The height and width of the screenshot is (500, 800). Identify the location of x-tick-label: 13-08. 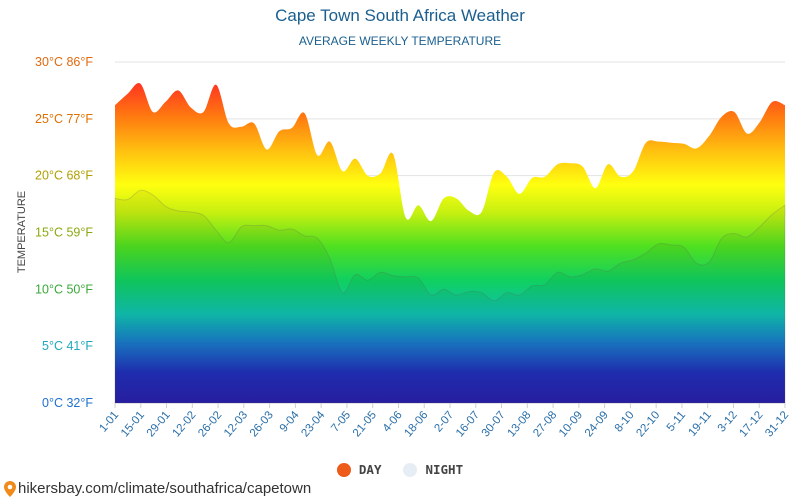
(520, 424).